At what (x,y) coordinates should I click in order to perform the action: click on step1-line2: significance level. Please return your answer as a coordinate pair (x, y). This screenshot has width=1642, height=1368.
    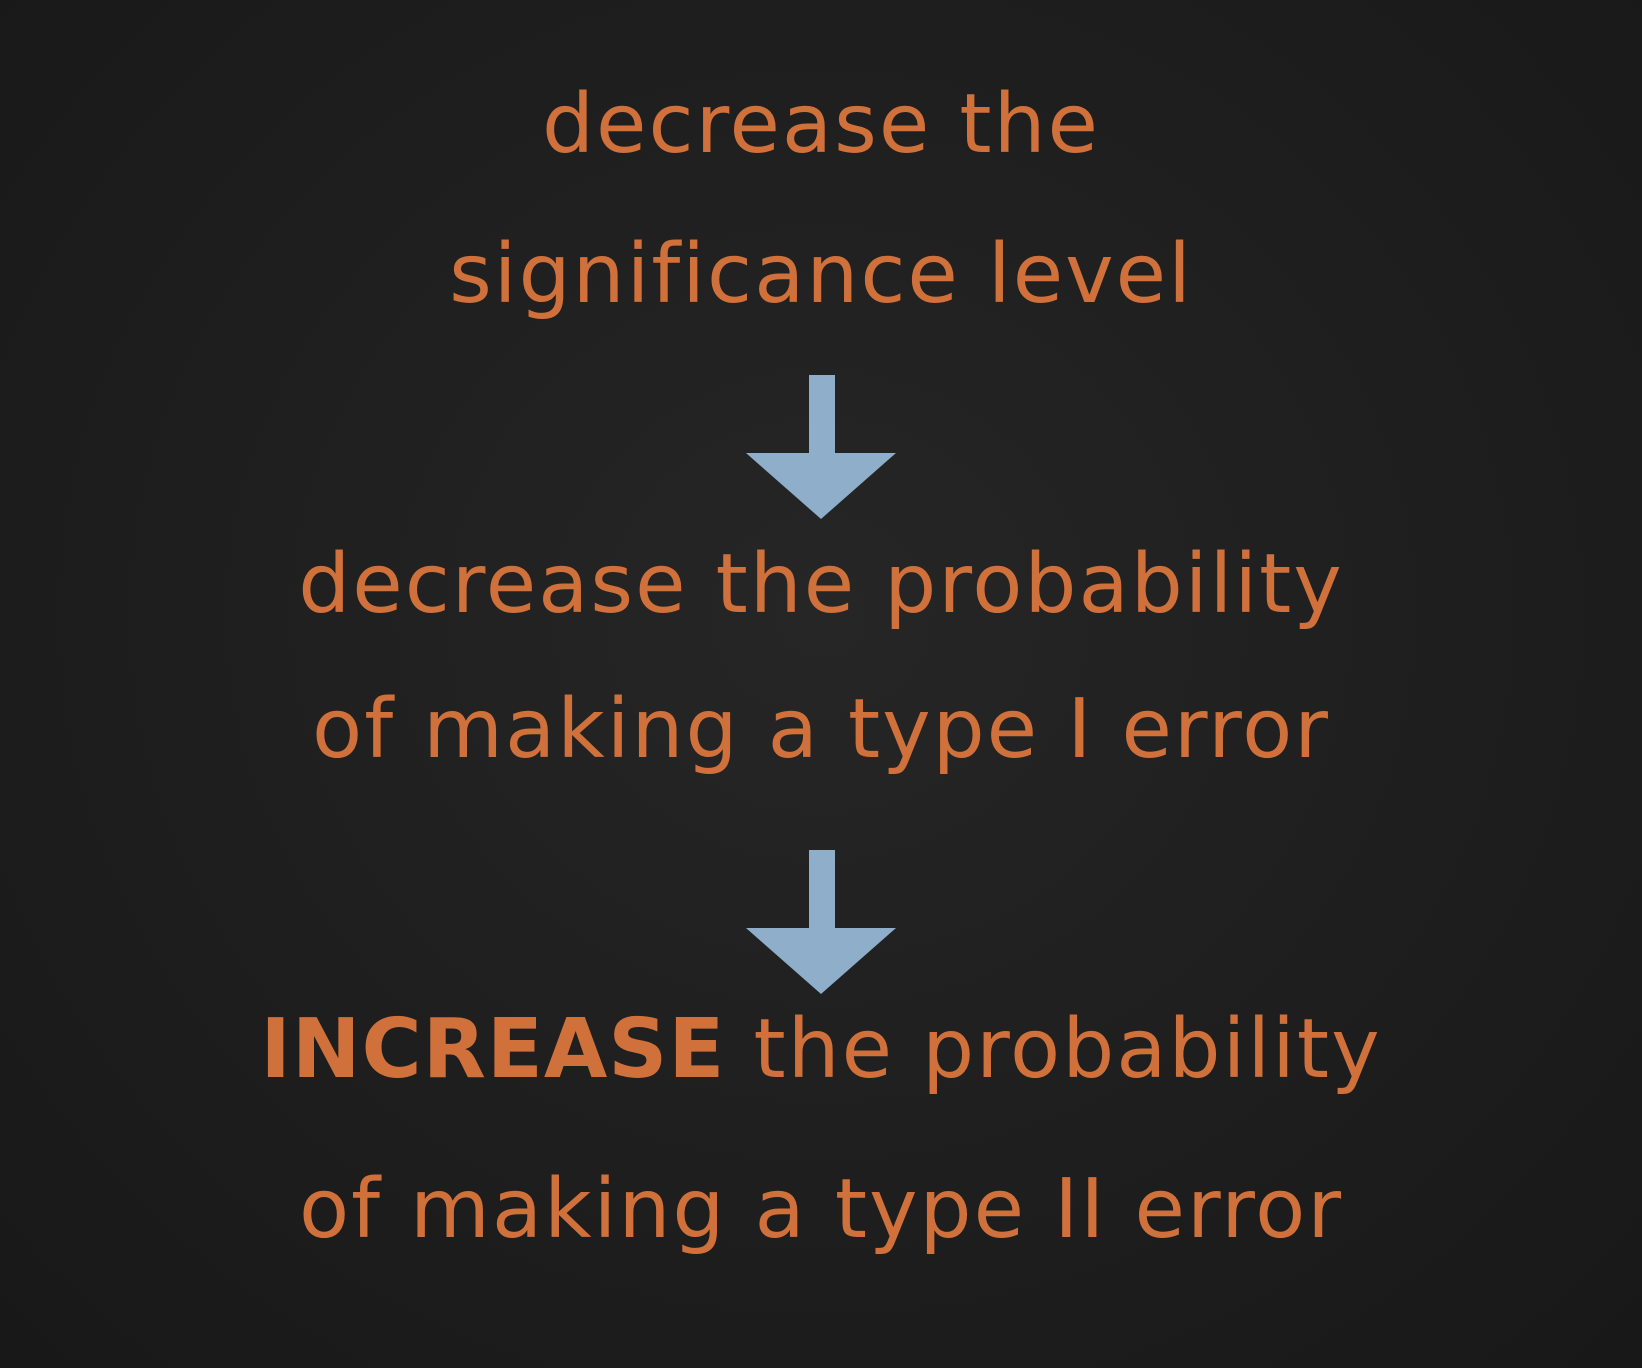
    Looking at the image, I should click on (821, 274).